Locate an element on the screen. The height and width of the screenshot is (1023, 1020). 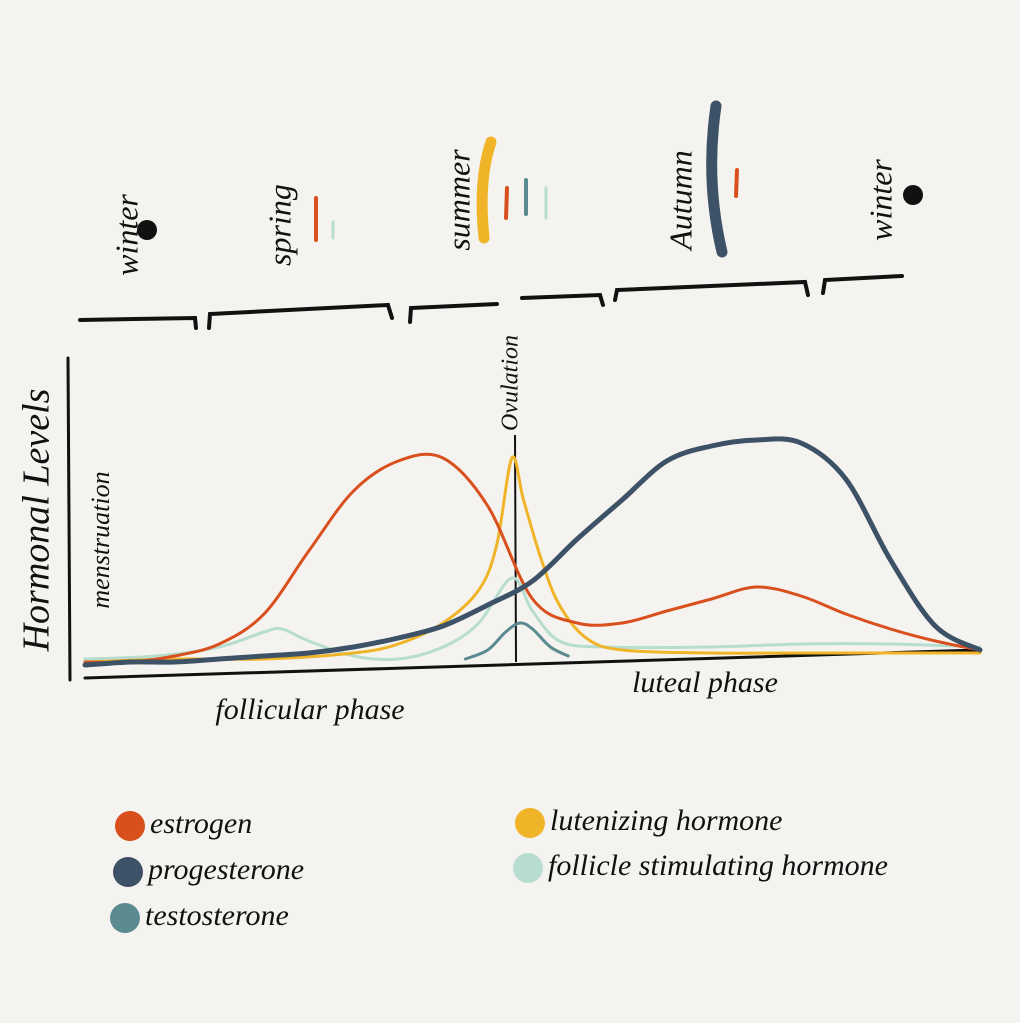
annotation: follicular phase is located at coordinates (309, 709).